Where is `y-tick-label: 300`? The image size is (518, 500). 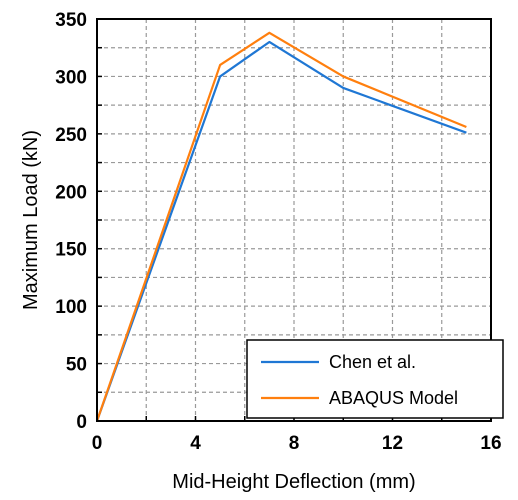
y-tick-label: 300 is located at coordinates (71, 77).